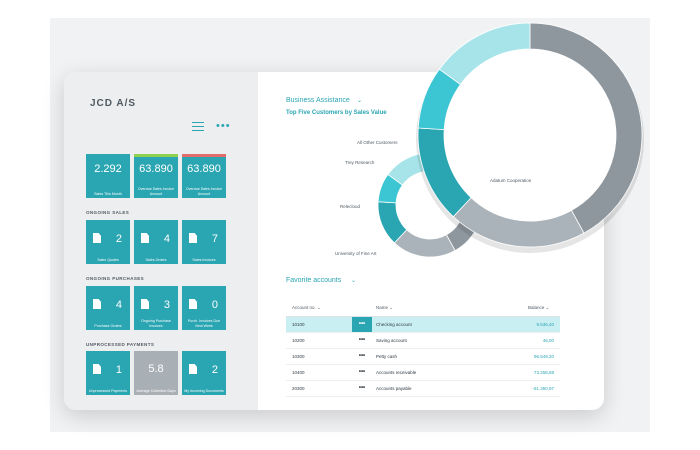 The image size is (700, 450). Describe the element at coordinates (214, 239) in the screenshot. I see `tile-value: 7` at that location.